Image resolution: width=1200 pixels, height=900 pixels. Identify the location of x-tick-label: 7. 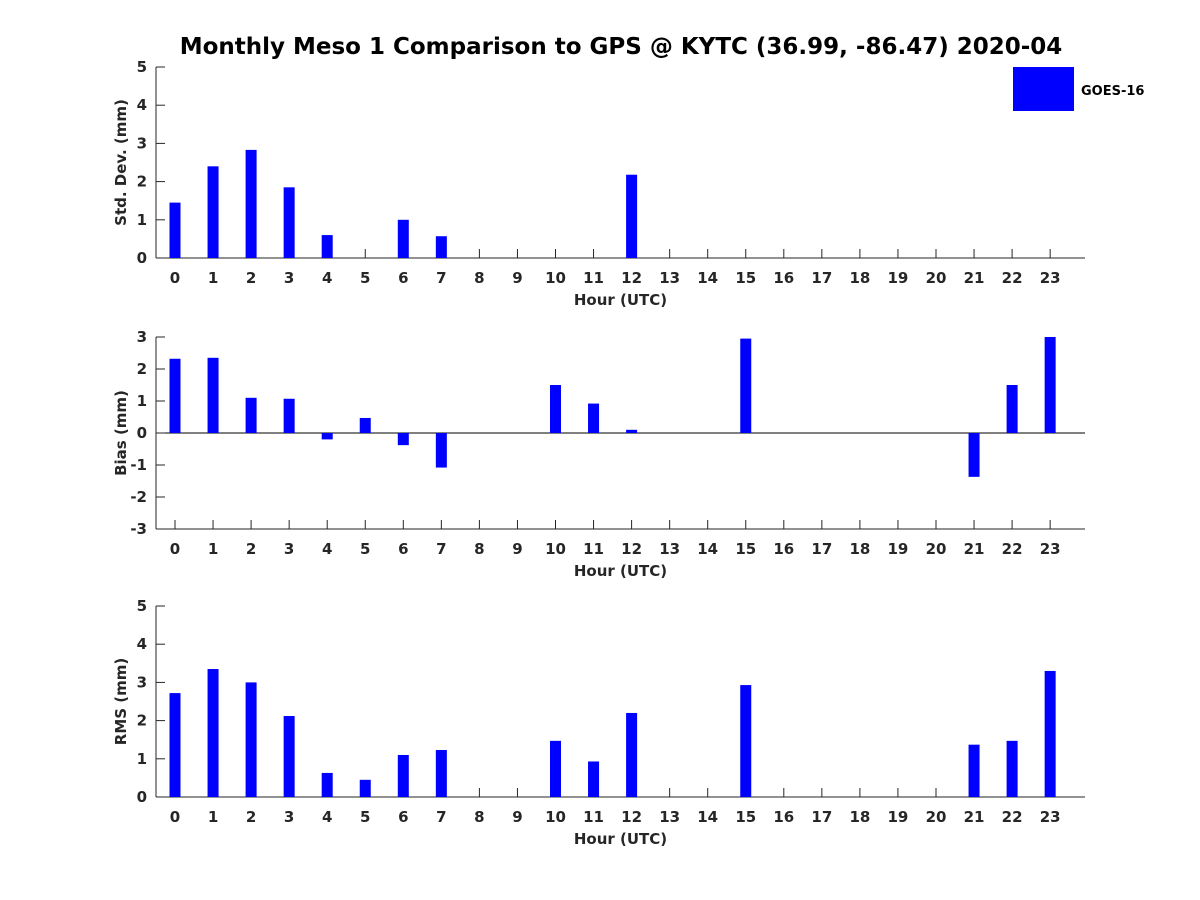
(441, 817).